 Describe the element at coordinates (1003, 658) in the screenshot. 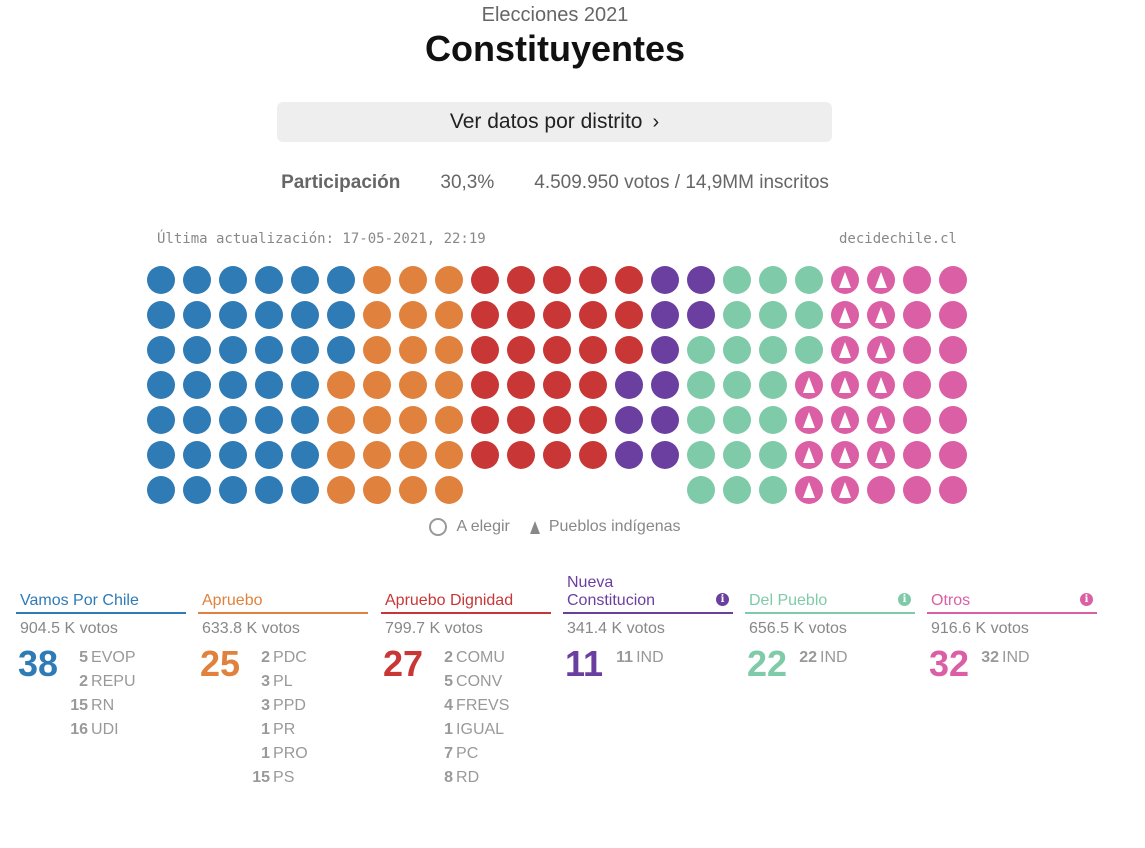

I see `party-row: 32 IND` at that location.